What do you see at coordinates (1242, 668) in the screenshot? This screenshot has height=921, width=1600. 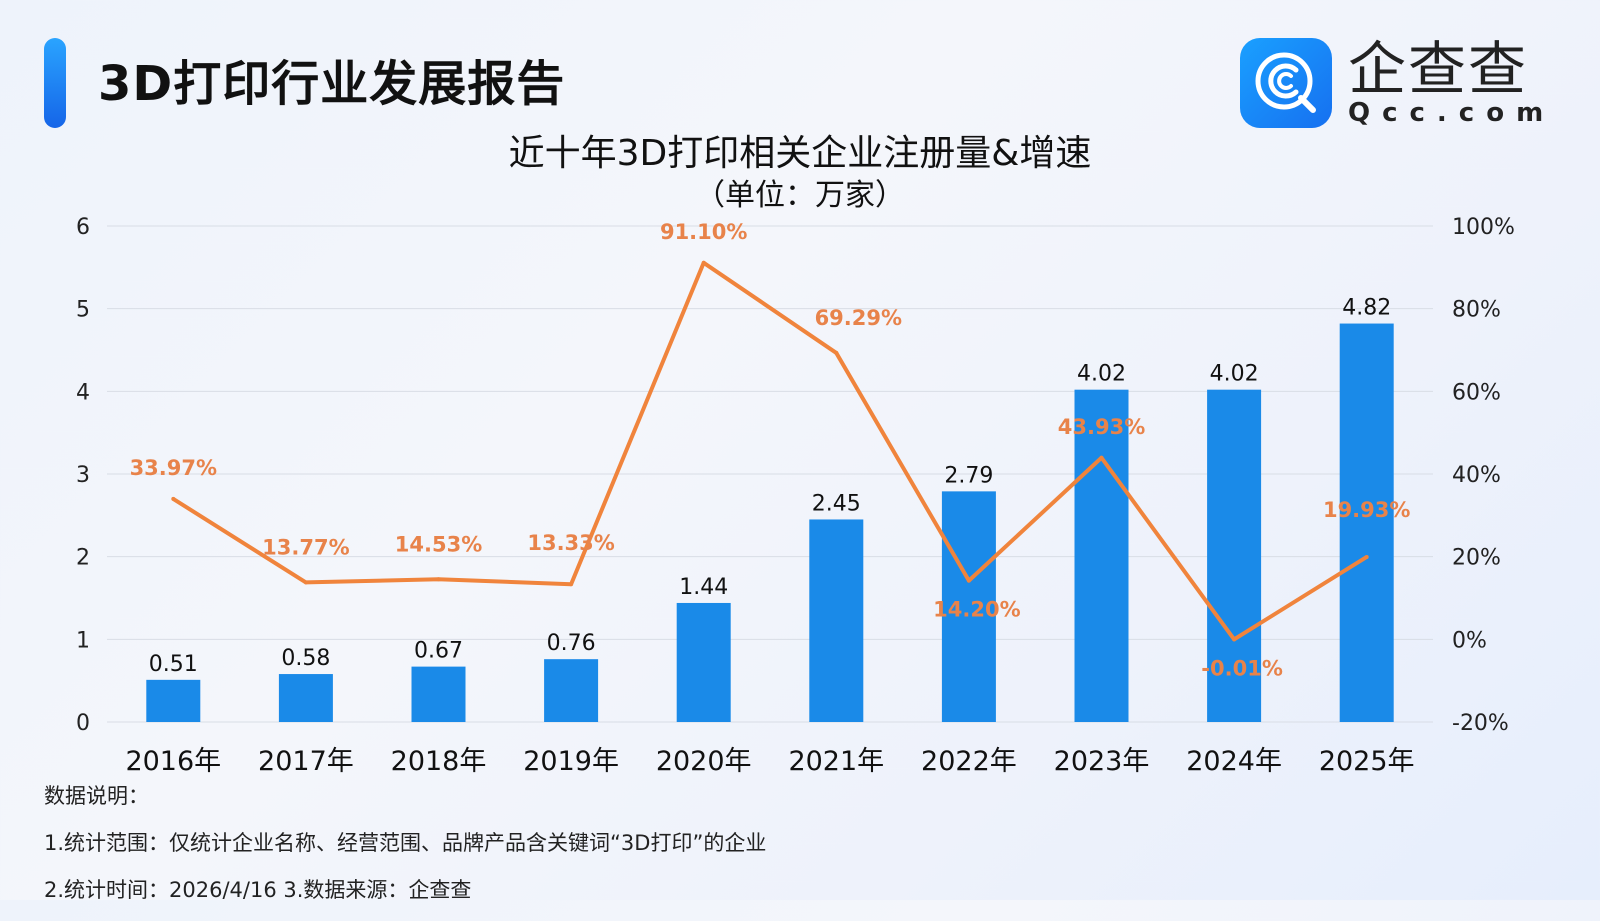 I see `growth-value-label: -0.01%` at bounding box center [1242, 668].